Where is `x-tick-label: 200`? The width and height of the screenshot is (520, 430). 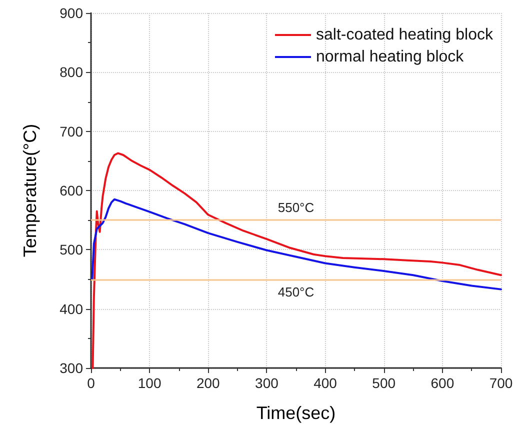
x-tick-label: 200 is located at coordinates (208, 383).